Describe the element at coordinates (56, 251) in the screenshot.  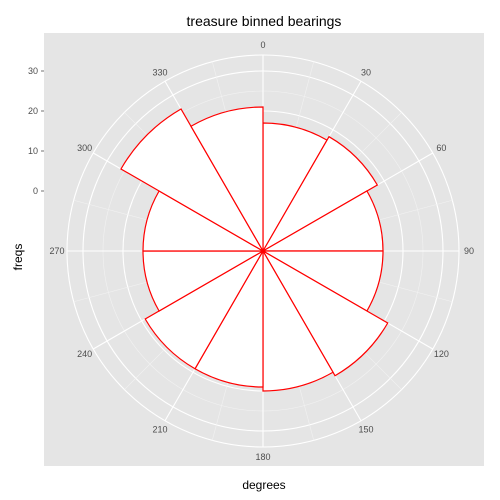
I see `angle-tick-label: 270` at that location.